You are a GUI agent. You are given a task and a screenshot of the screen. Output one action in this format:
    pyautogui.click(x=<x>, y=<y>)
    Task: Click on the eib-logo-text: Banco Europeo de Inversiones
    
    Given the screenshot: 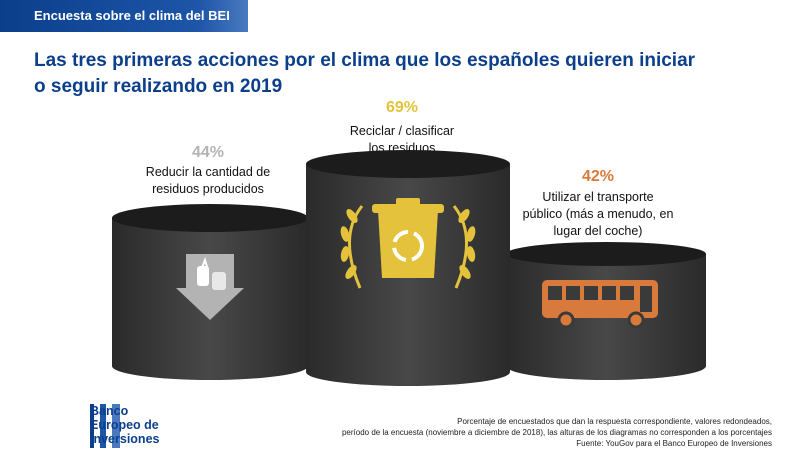 What is the action you would take?
    pyautogui.click(x=124, y=425)
    